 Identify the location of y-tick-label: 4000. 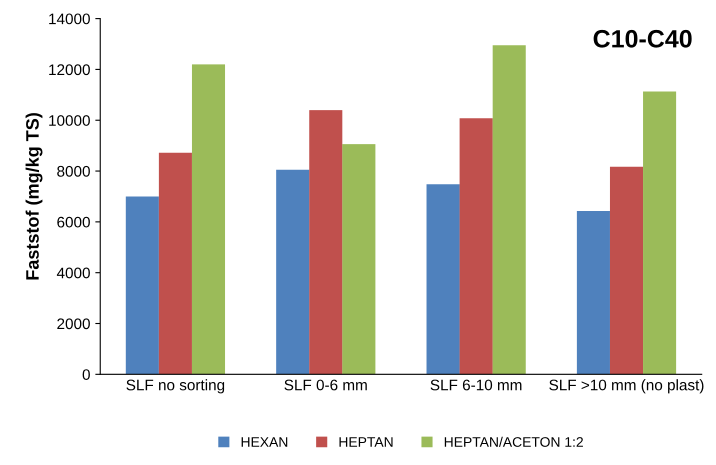
(73, 273).